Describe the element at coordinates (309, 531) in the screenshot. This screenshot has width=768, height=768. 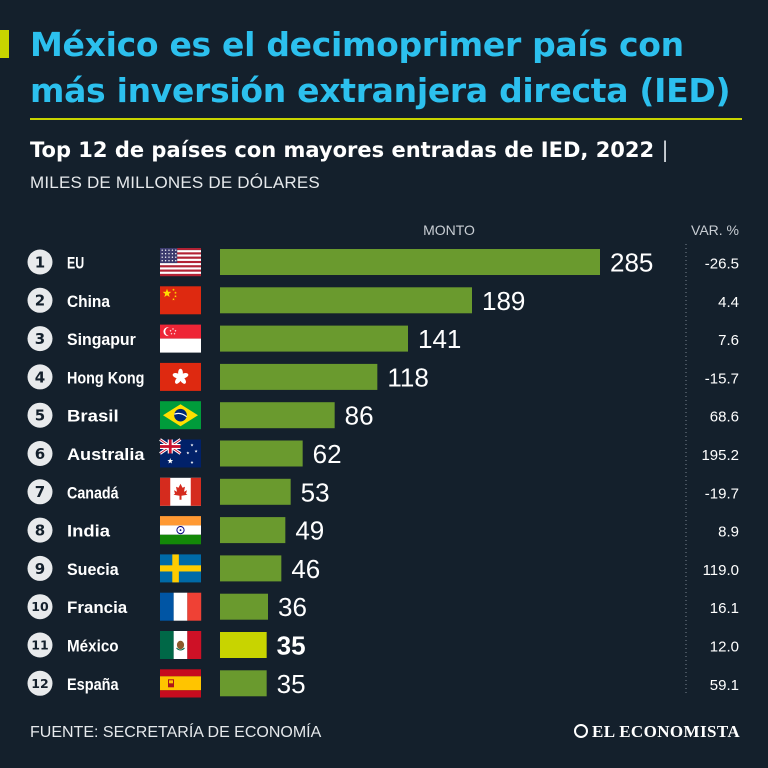
I see `bar-value-label: 49` at that location.